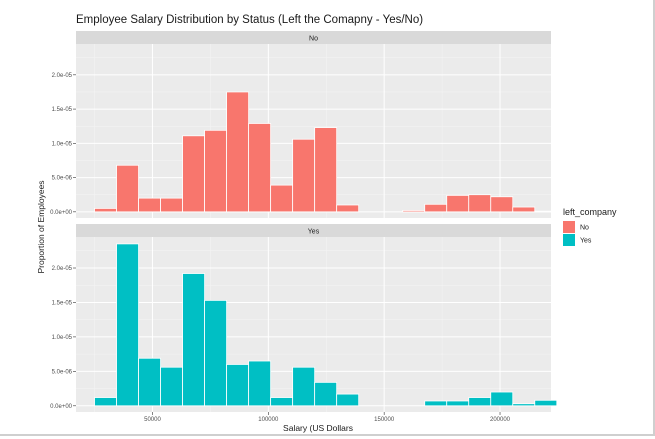 This screenshot has height=439, width=655. Describe the element at coordinates (590, 212) in the screenshot. I see `legend-title: left_company` at that location.